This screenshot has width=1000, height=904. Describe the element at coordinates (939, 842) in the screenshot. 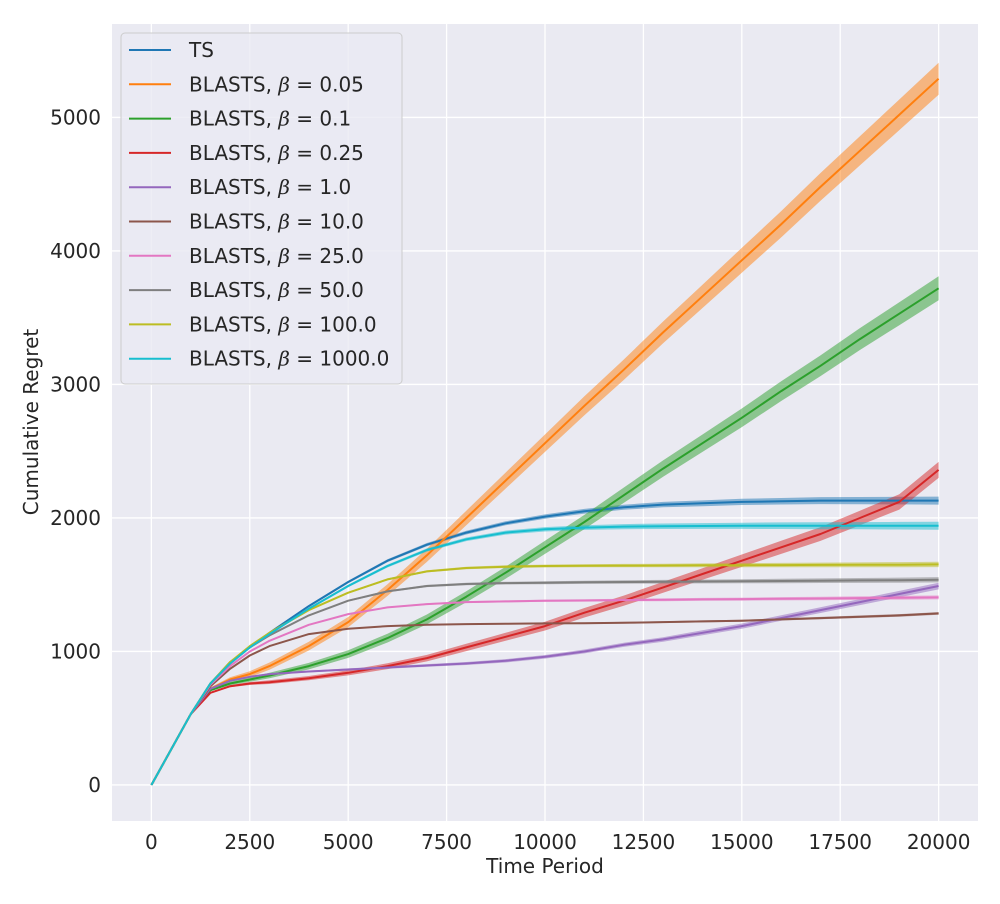

I see `x-tick-label: 20000` at that location.